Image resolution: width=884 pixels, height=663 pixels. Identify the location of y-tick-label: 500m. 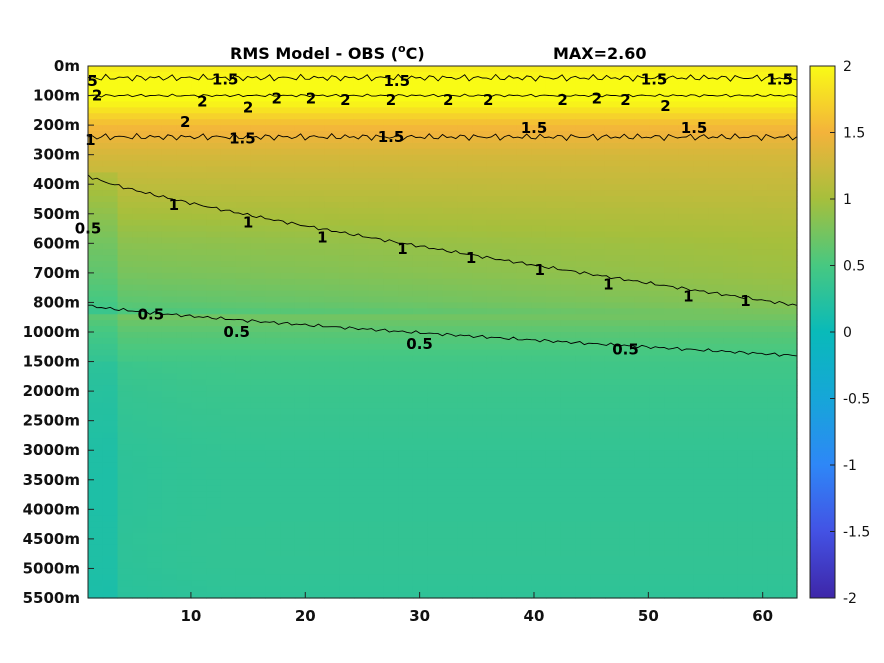
(56, 214).